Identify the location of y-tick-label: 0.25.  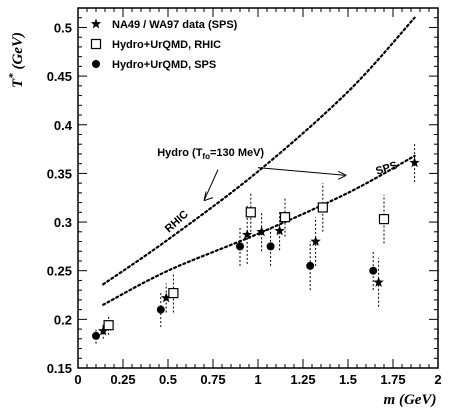
(59, 271).